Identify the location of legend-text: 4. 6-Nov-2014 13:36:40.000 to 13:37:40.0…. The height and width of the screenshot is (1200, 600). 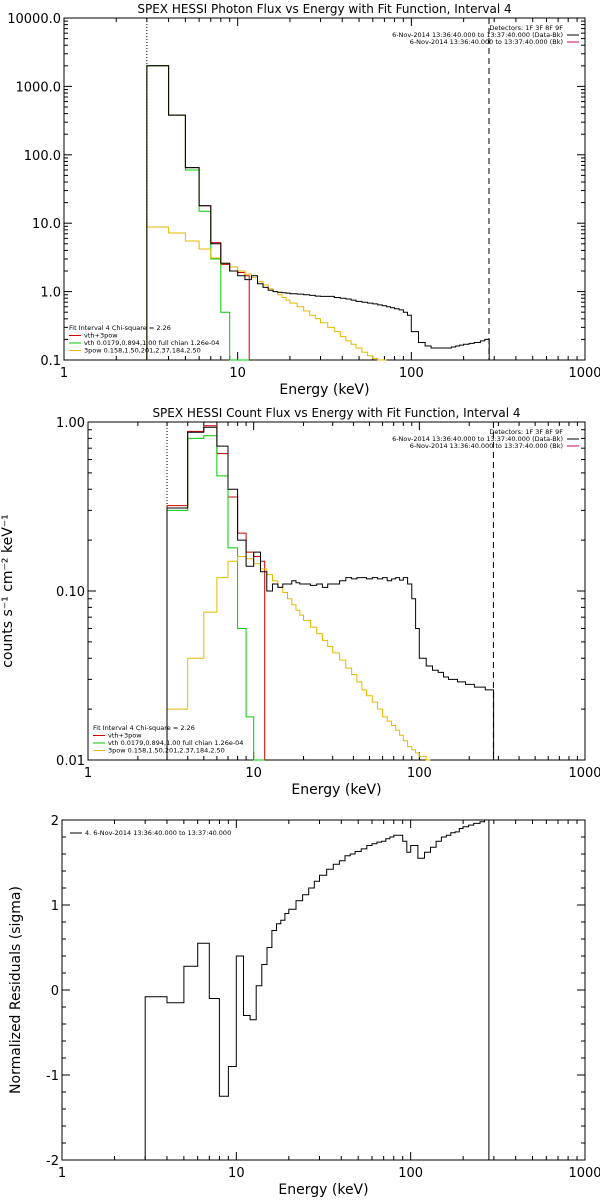
(158, 833).